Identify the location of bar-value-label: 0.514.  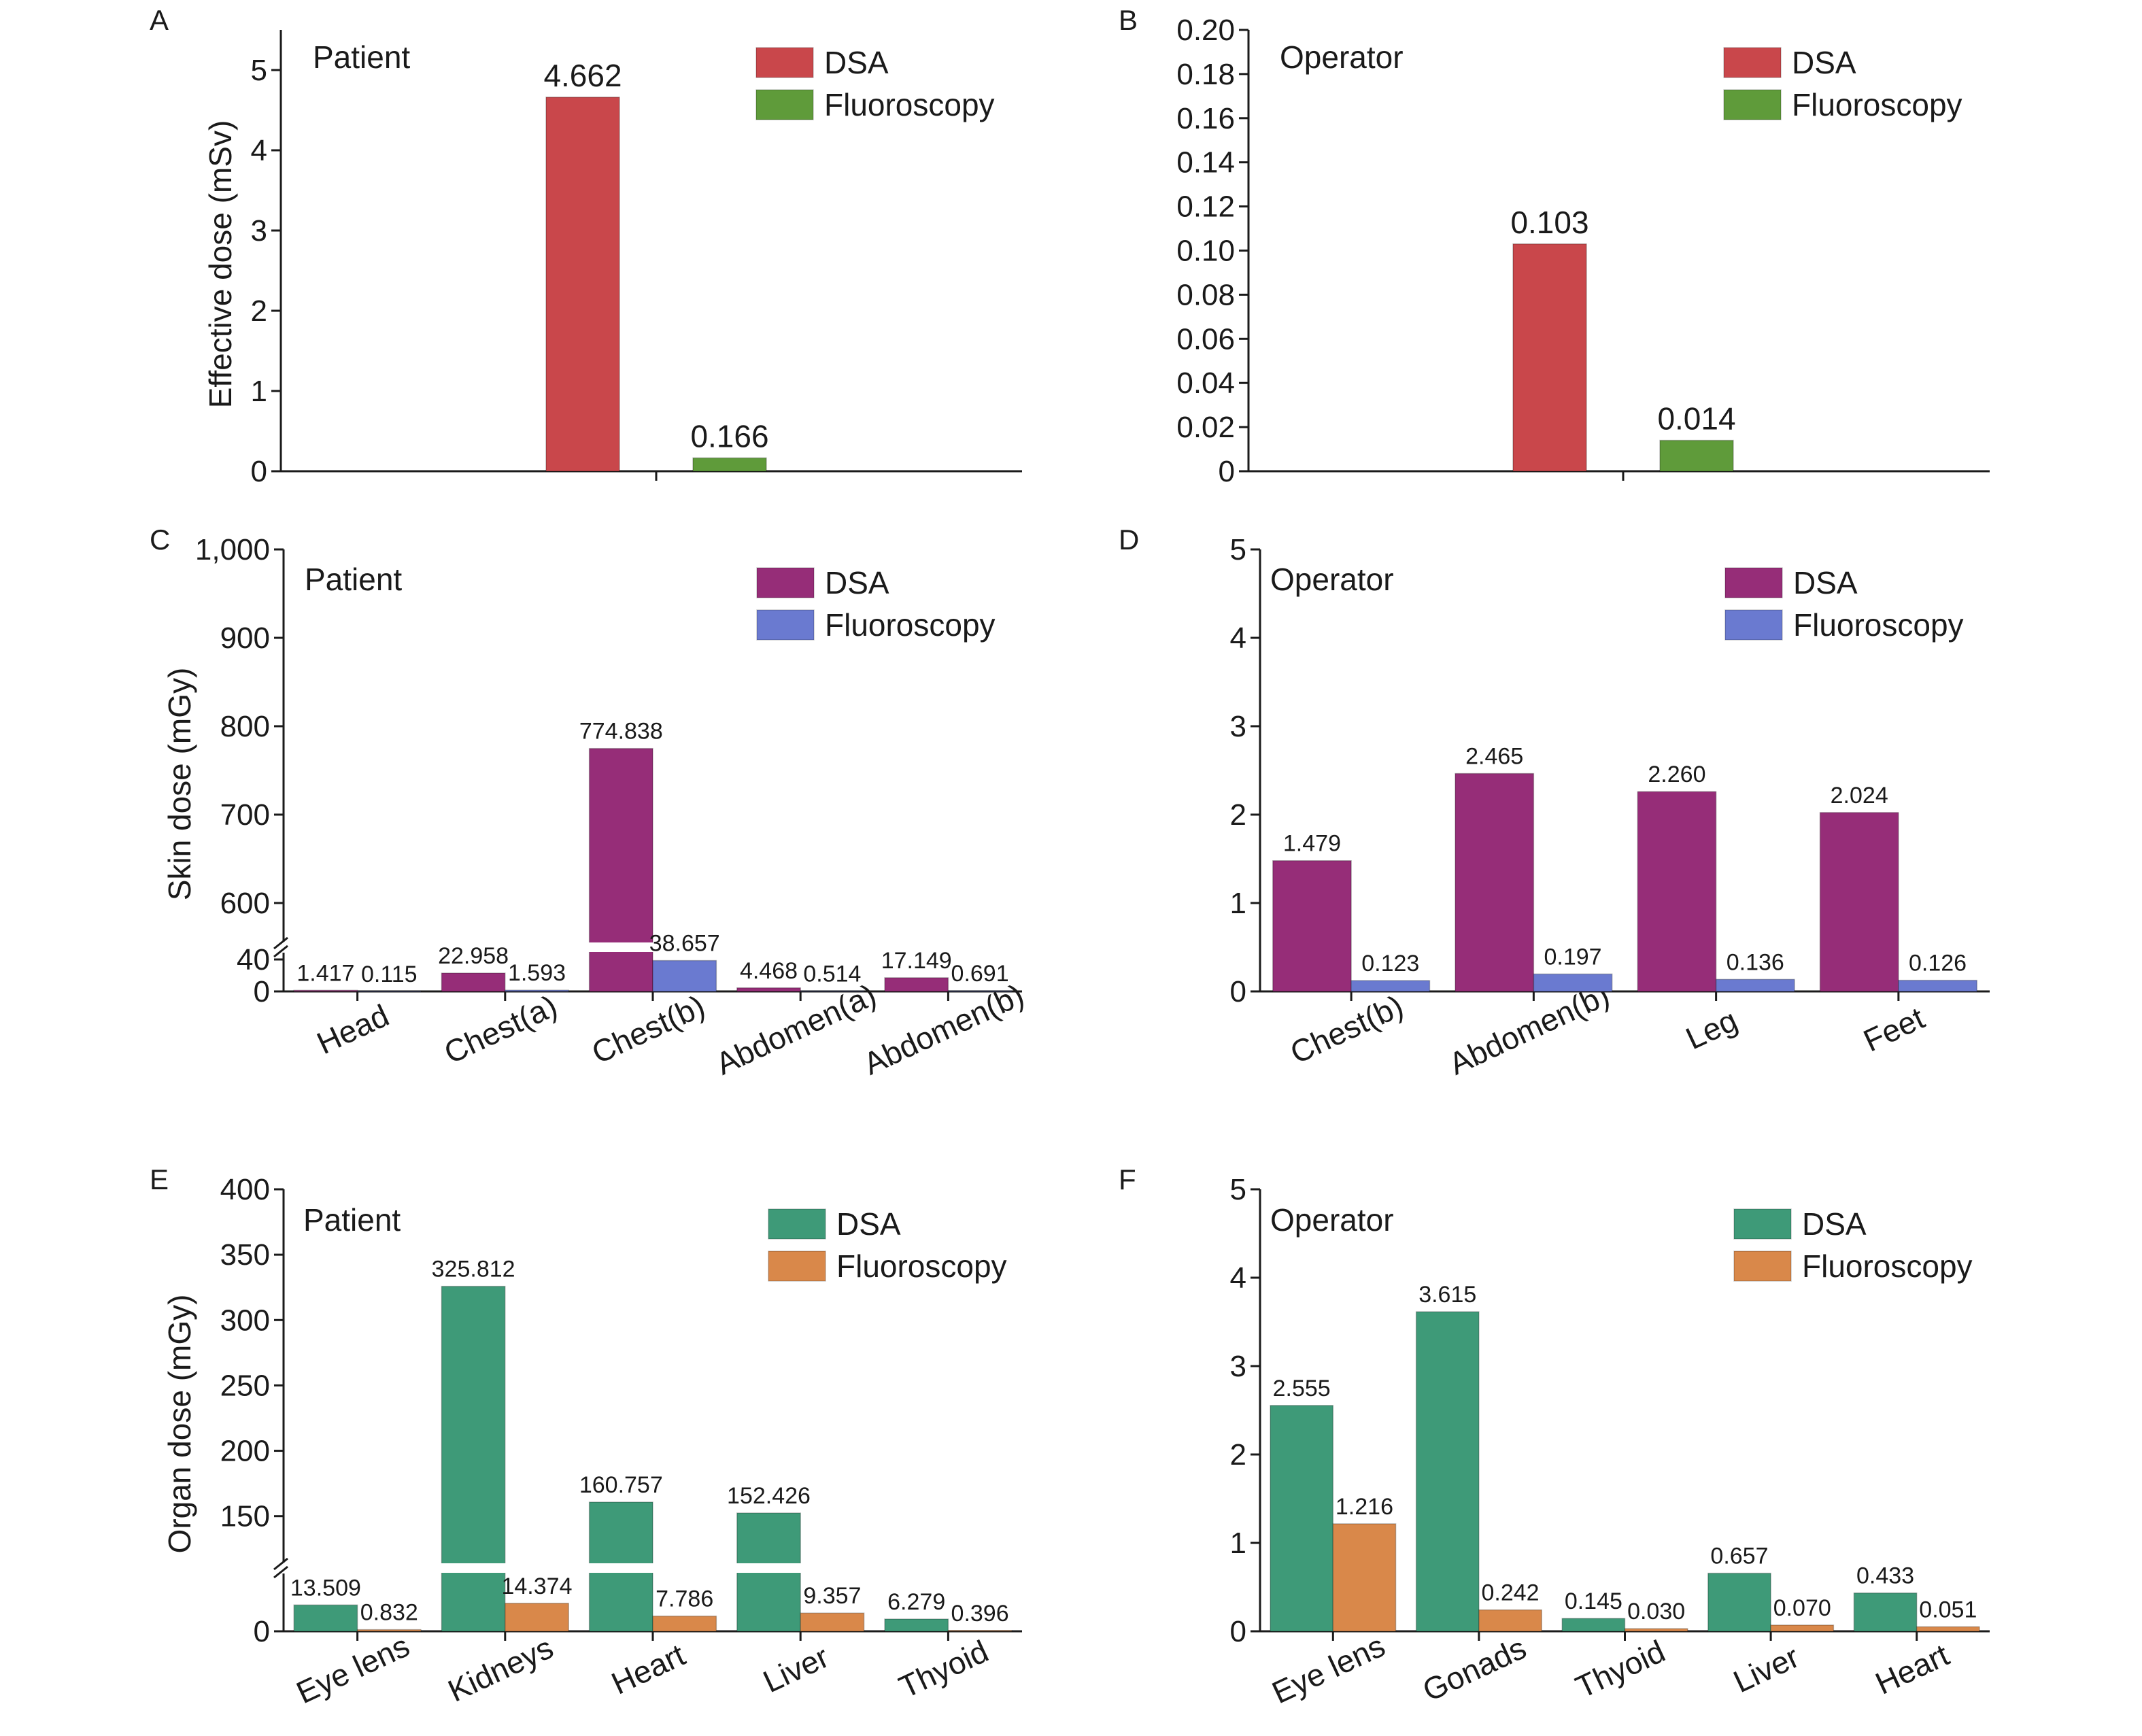
(832, 974).